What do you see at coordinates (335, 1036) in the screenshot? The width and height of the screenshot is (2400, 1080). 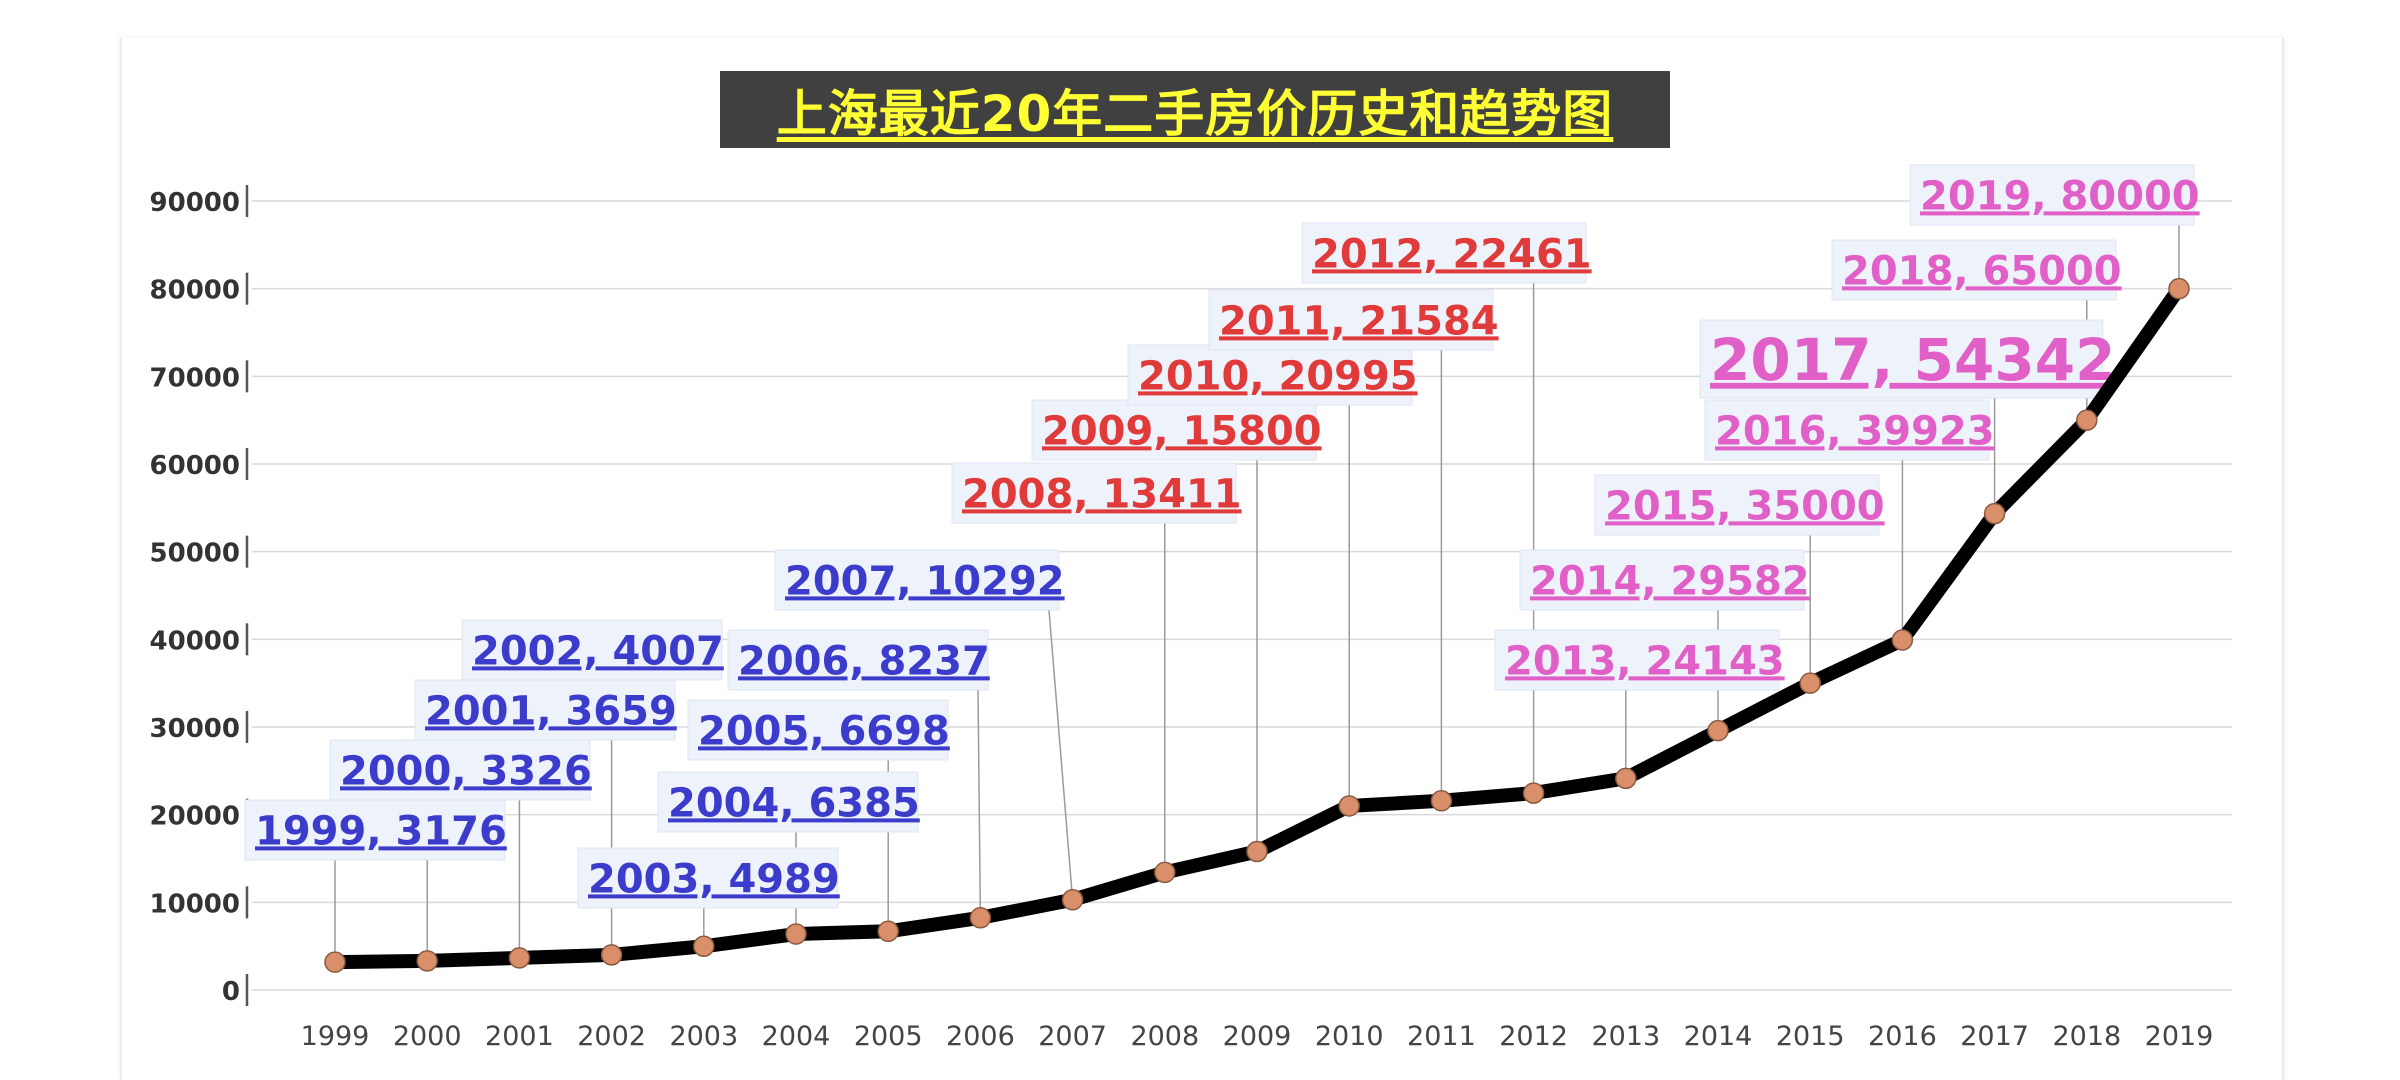 I see `x-tick-label: 1999` at bounding box center [335, 1036].